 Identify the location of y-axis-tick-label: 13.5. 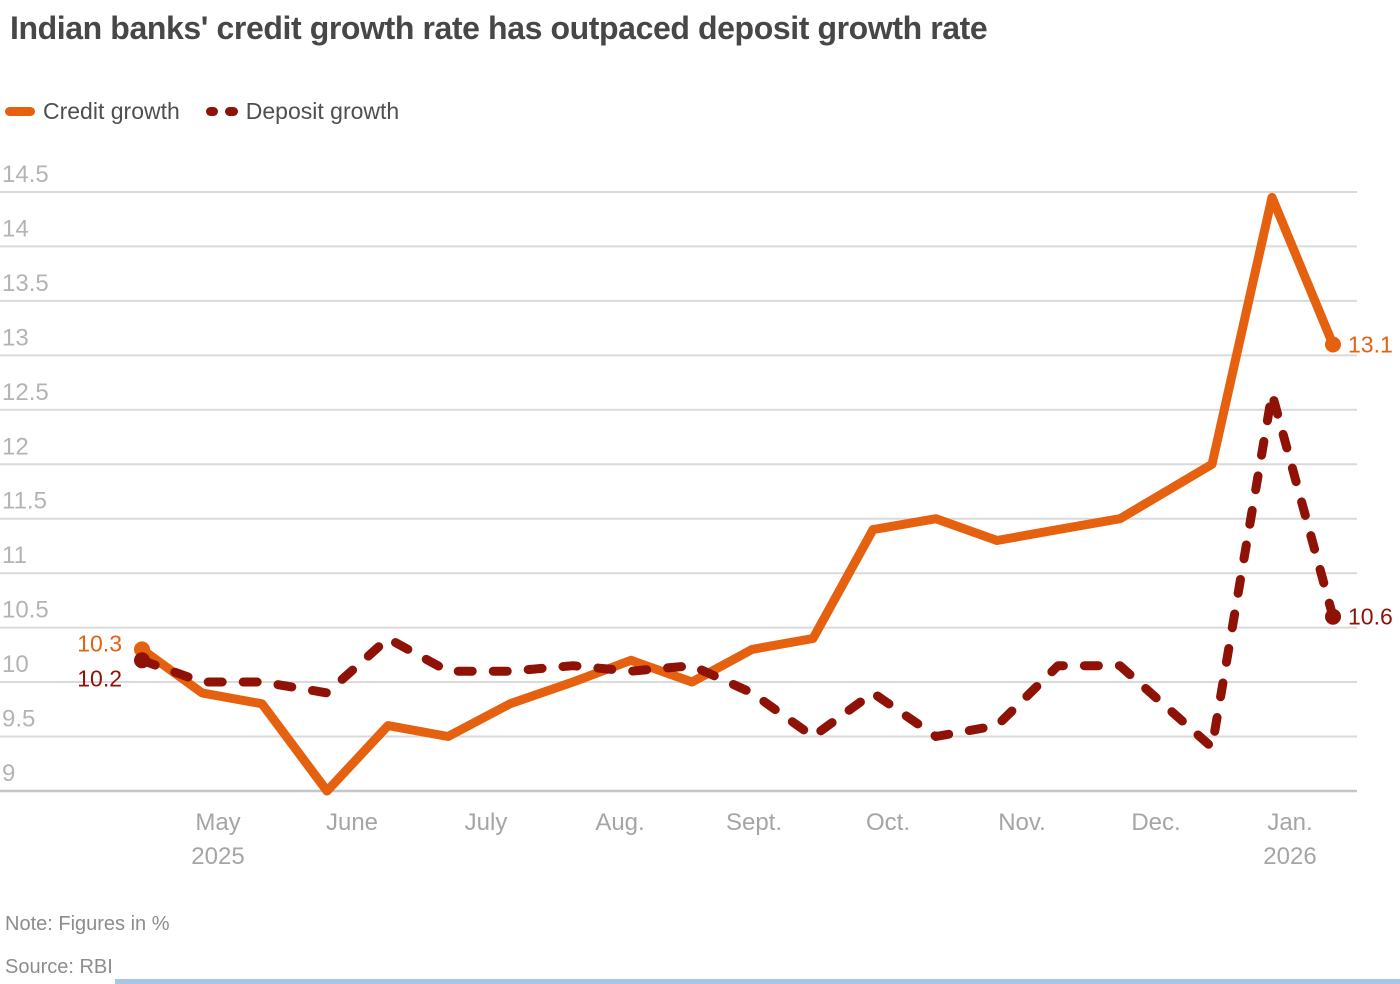
(25, 283).